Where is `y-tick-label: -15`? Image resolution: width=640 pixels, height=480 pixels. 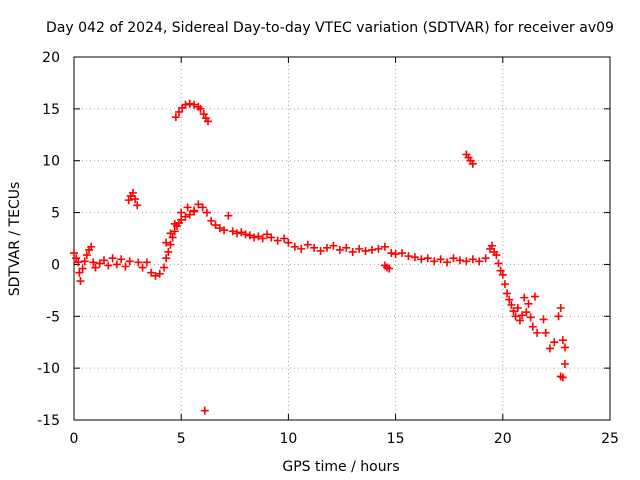
y-tick-label: -15 is located at coordinates (48, 421).